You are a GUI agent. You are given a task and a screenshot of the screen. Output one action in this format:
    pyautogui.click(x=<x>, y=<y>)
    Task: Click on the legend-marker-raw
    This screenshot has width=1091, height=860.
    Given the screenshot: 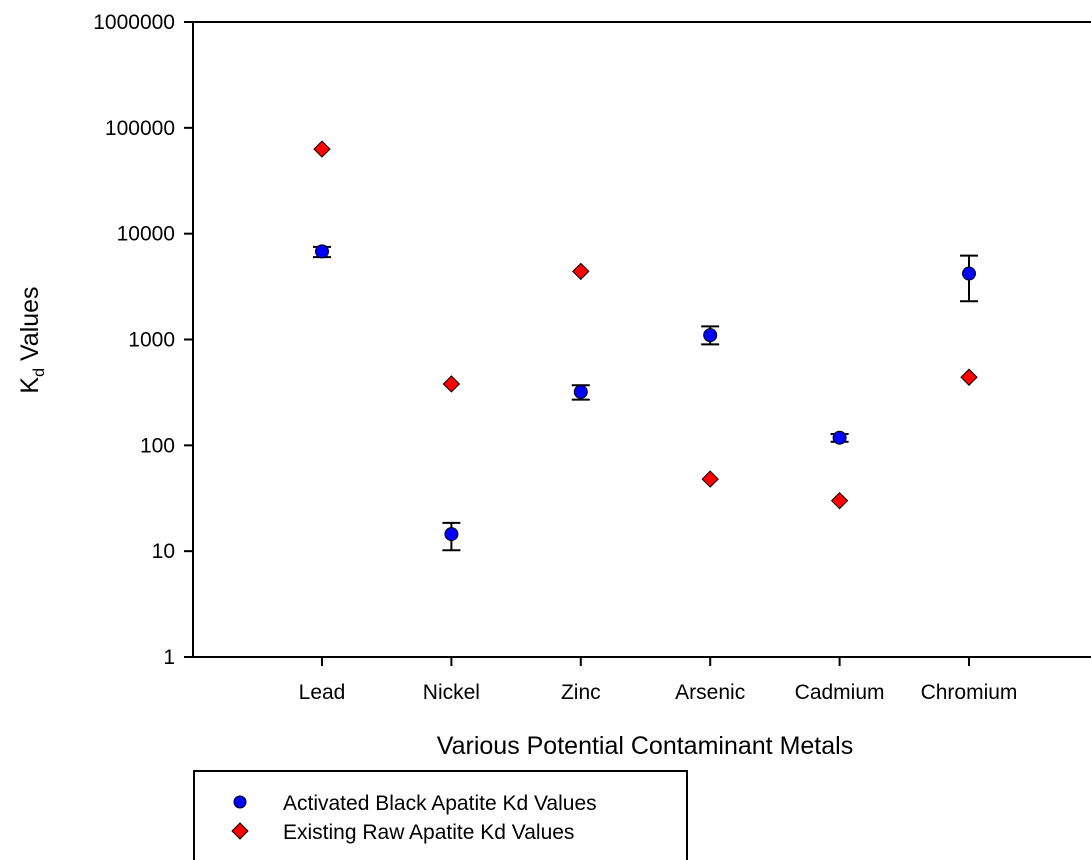 What is the action you would take?
    pyautogui.click(x=240, y=831)
    